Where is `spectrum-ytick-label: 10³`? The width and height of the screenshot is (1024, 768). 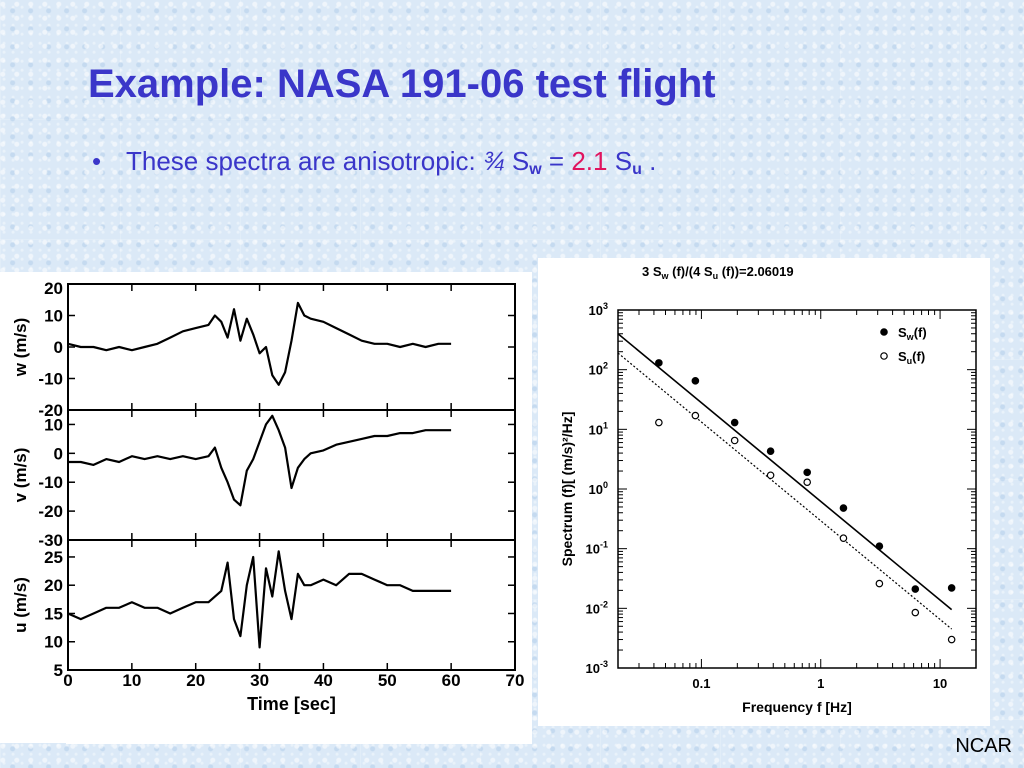
spectrum-ytick-label: 10³ is located at coordinates (598, 309).